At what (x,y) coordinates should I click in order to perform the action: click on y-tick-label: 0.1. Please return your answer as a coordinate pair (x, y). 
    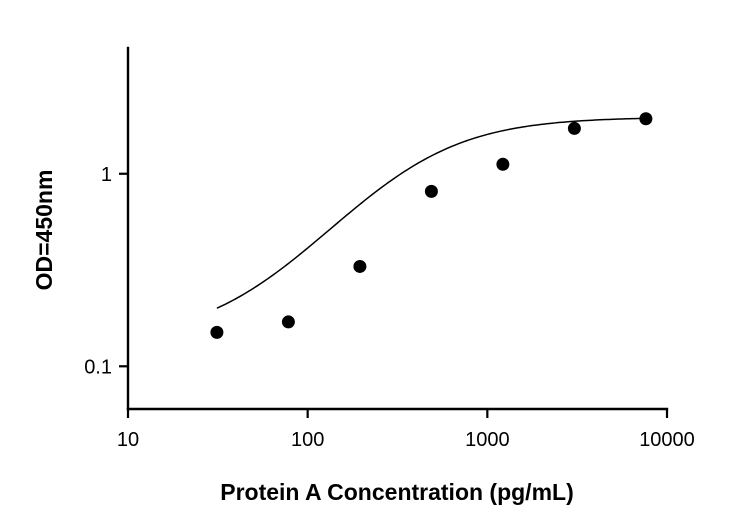
    Looking at the image, I should click on (98, 367).